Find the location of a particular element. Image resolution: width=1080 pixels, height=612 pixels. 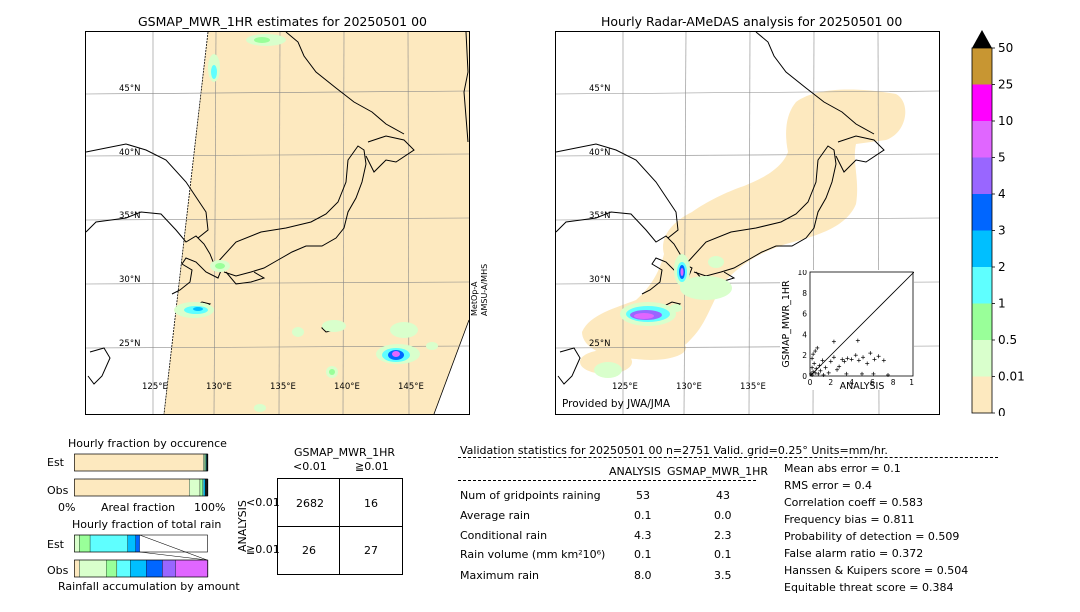

amount-connector is located at coordinates (173, 556).